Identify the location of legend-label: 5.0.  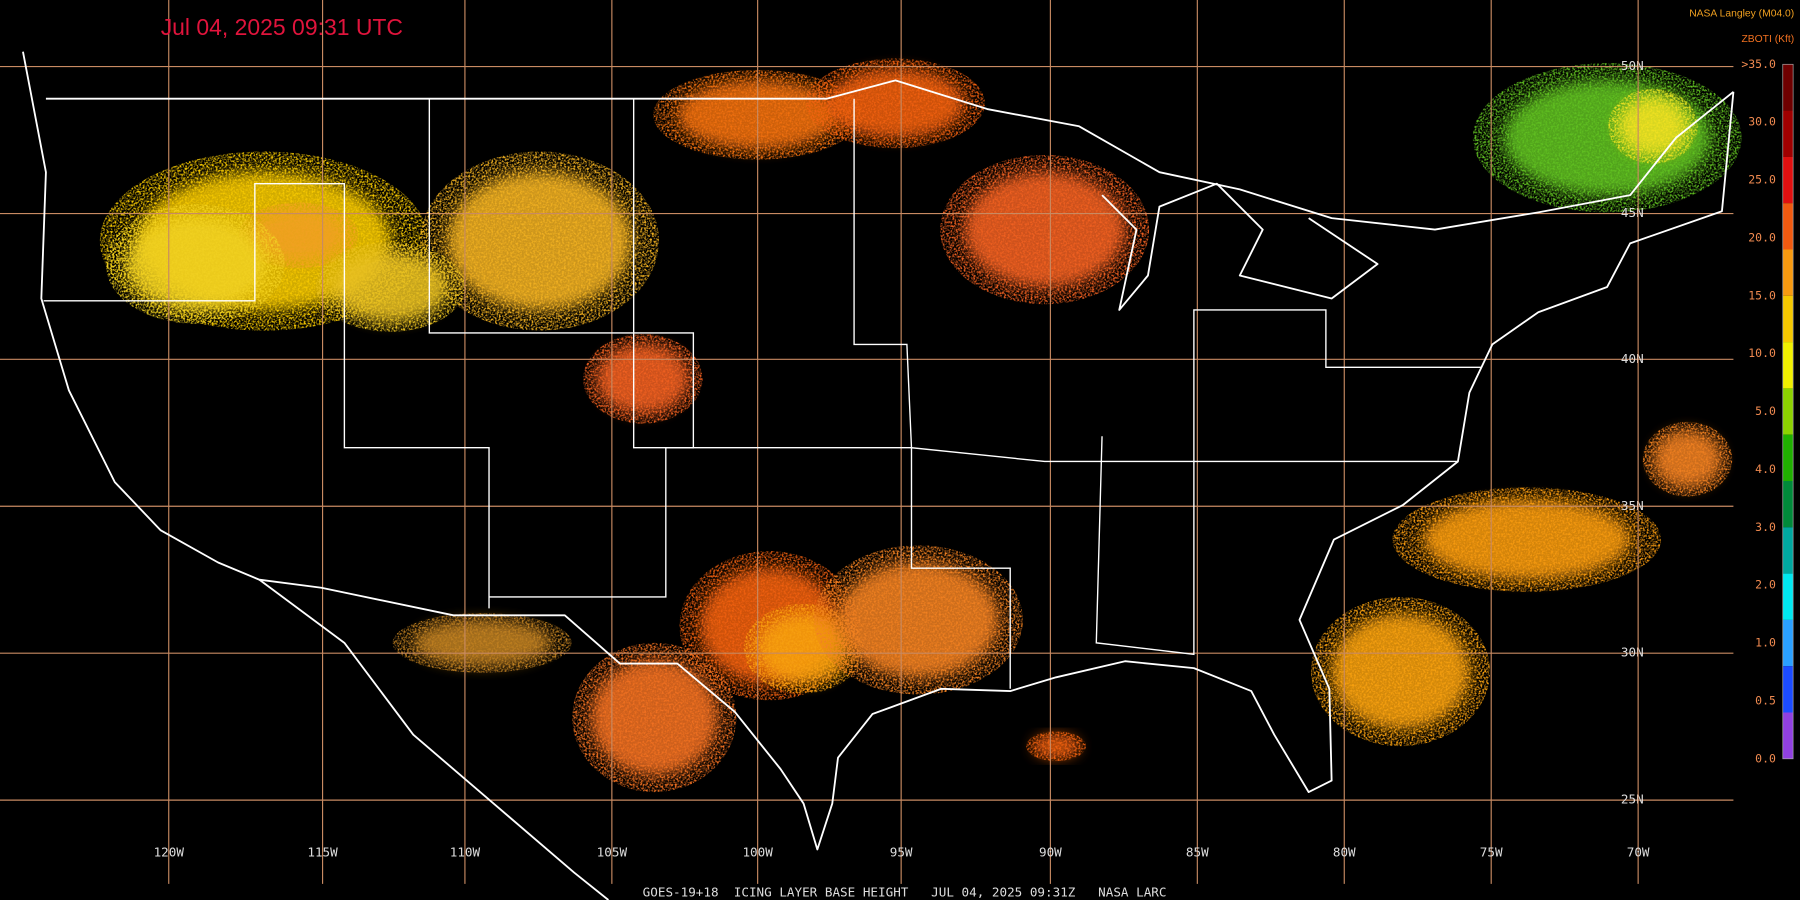
(1765, 411).